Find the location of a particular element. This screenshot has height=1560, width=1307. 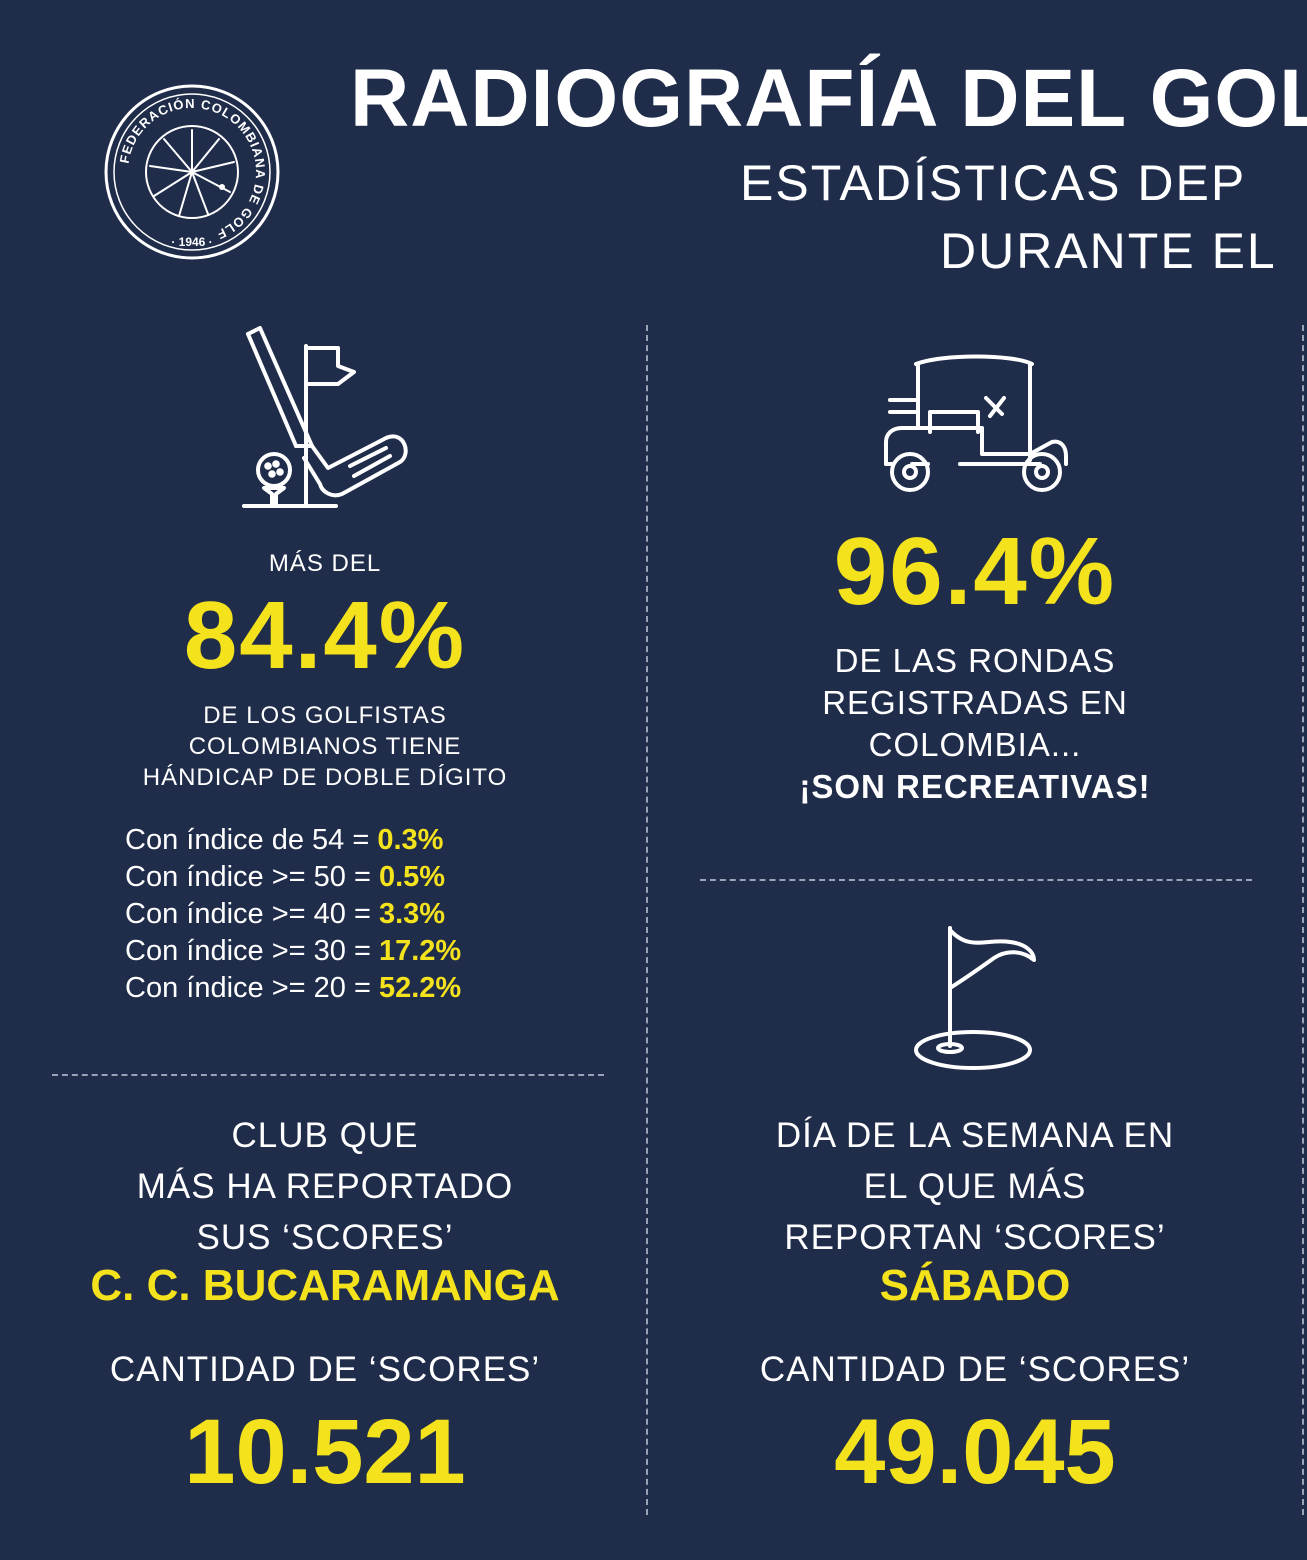

rounds-percent: 96.4% is located at coordinates (975, 571).